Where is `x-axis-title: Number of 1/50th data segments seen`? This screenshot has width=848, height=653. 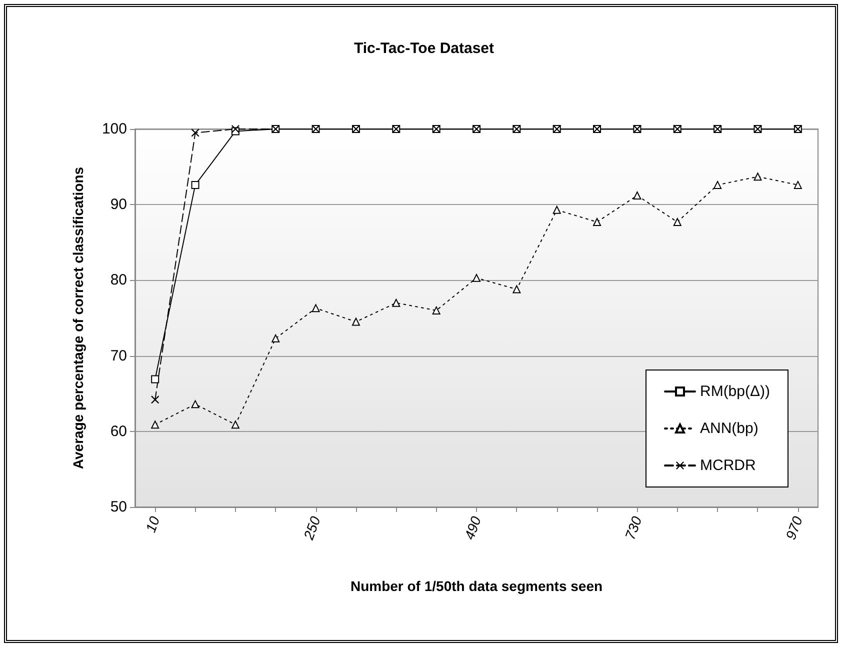 x-axis-title: Number of 1/50th data segments seen is located at coordinates (476, 586).